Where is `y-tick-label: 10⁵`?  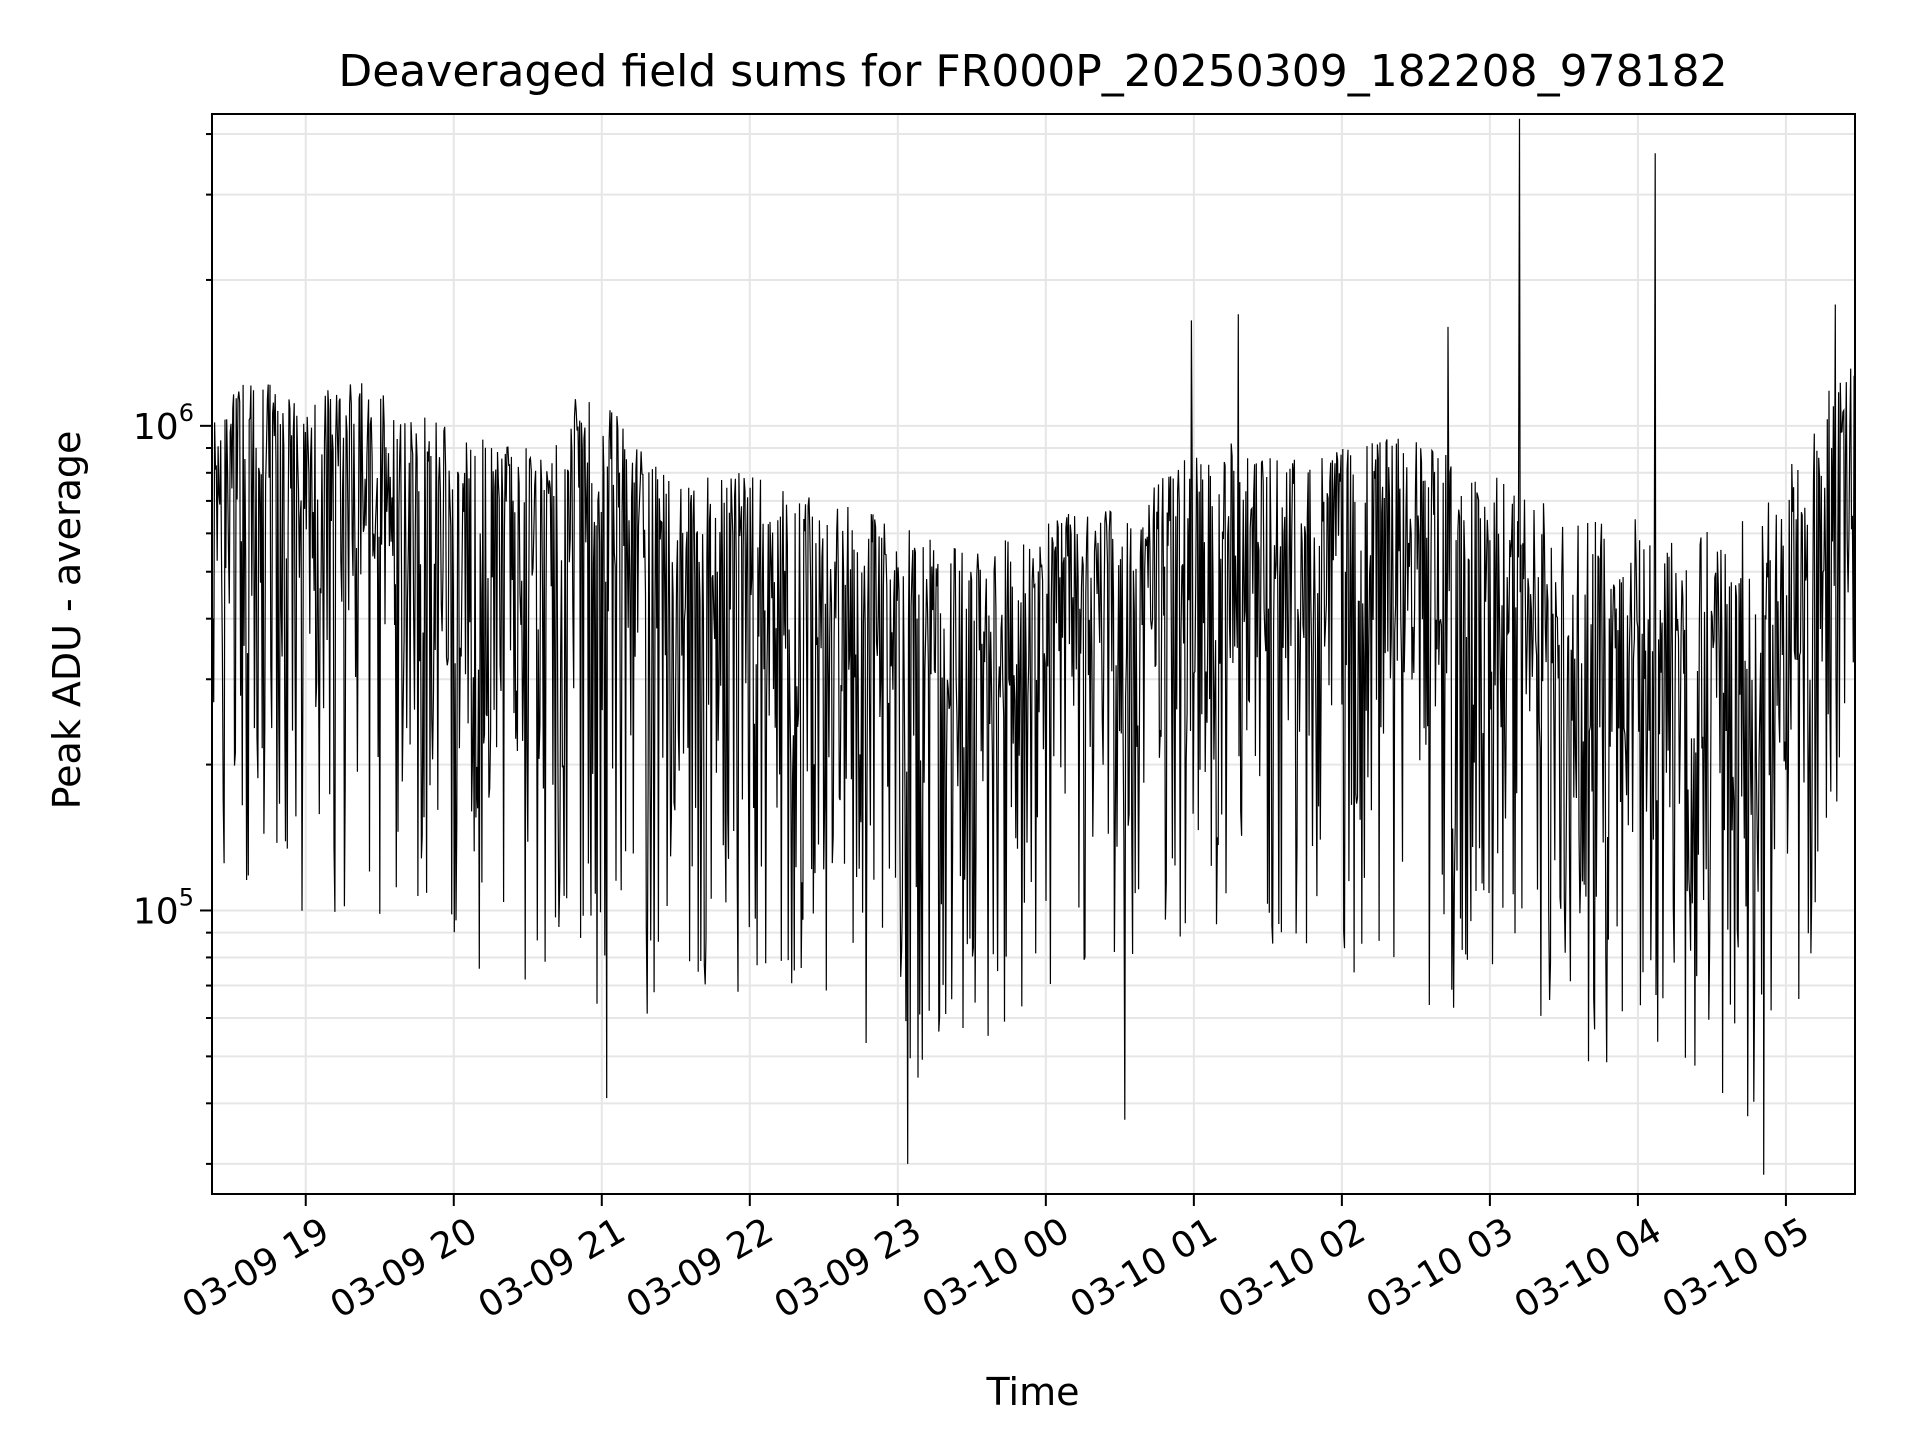 y-tick-label: 10⁵ is located at coordinates (163, 907).